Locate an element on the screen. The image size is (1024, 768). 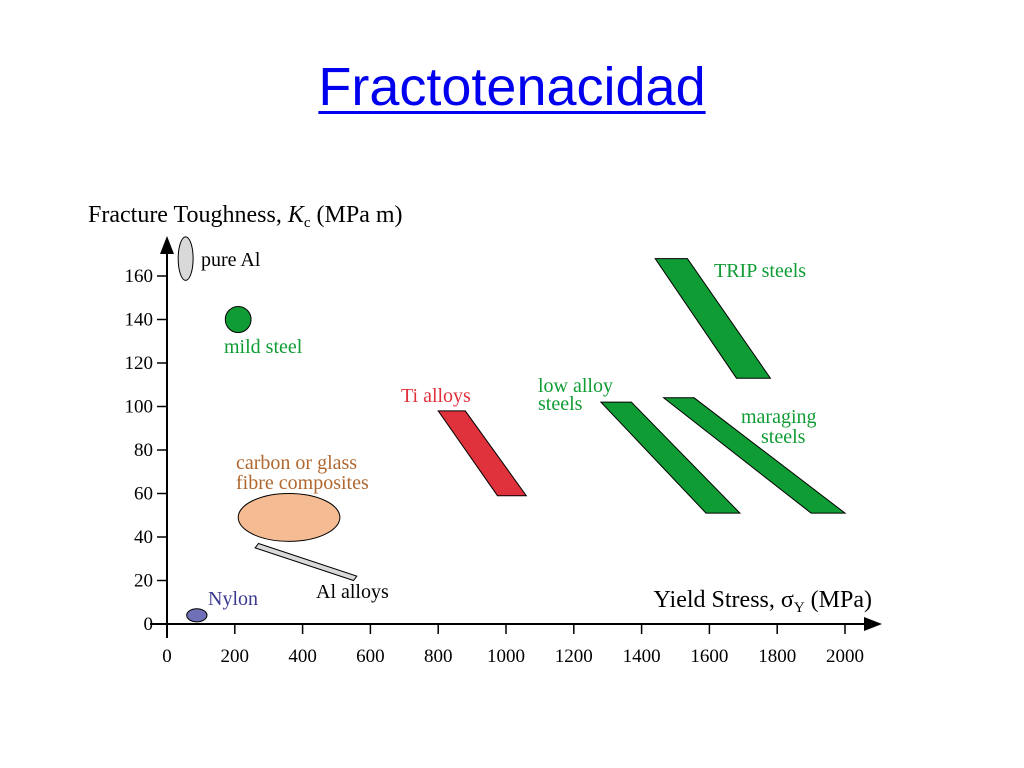
label-mild-steel: mild steel is located at coordinates (263, 347).